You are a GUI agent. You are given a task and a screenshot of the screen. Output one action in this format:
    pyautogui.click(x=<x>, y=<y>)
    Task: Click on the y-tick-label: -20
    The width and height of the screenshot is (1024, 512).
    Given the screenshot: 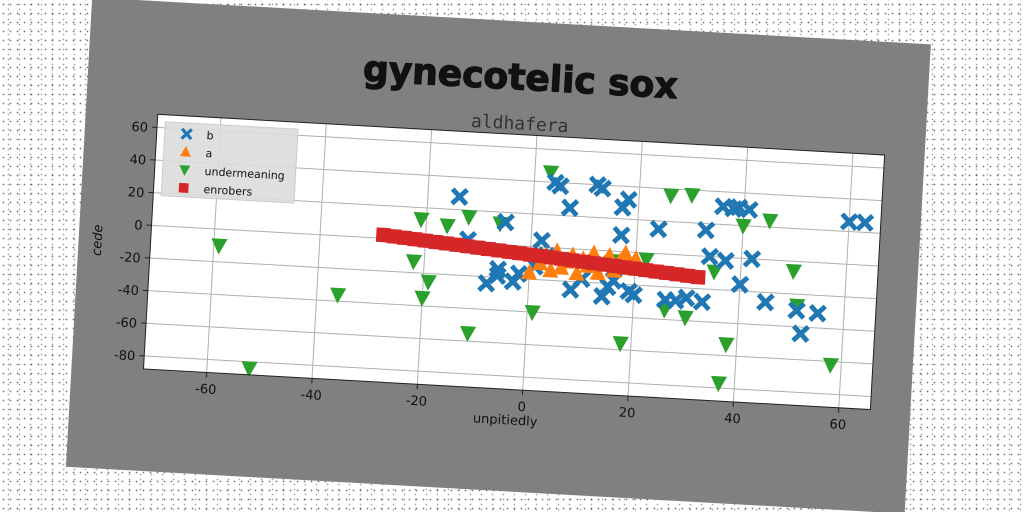 What is the action you would take?
    pyautogui.click(x=130, y=258)
    